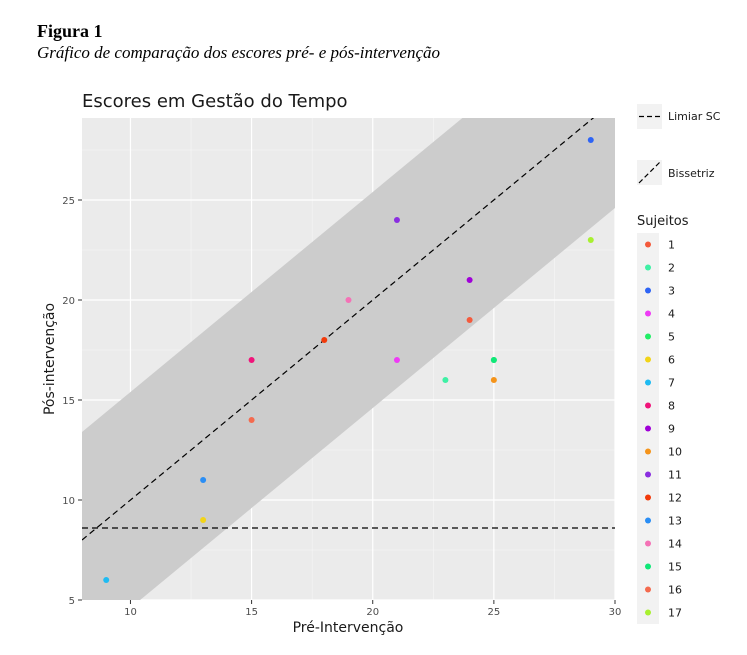 This screenshot has width=747, height=655. Describe the element at coordinates (691, 173) in the screenshot. I see `legend-bissetriz-label: Bissetriz` at that location.